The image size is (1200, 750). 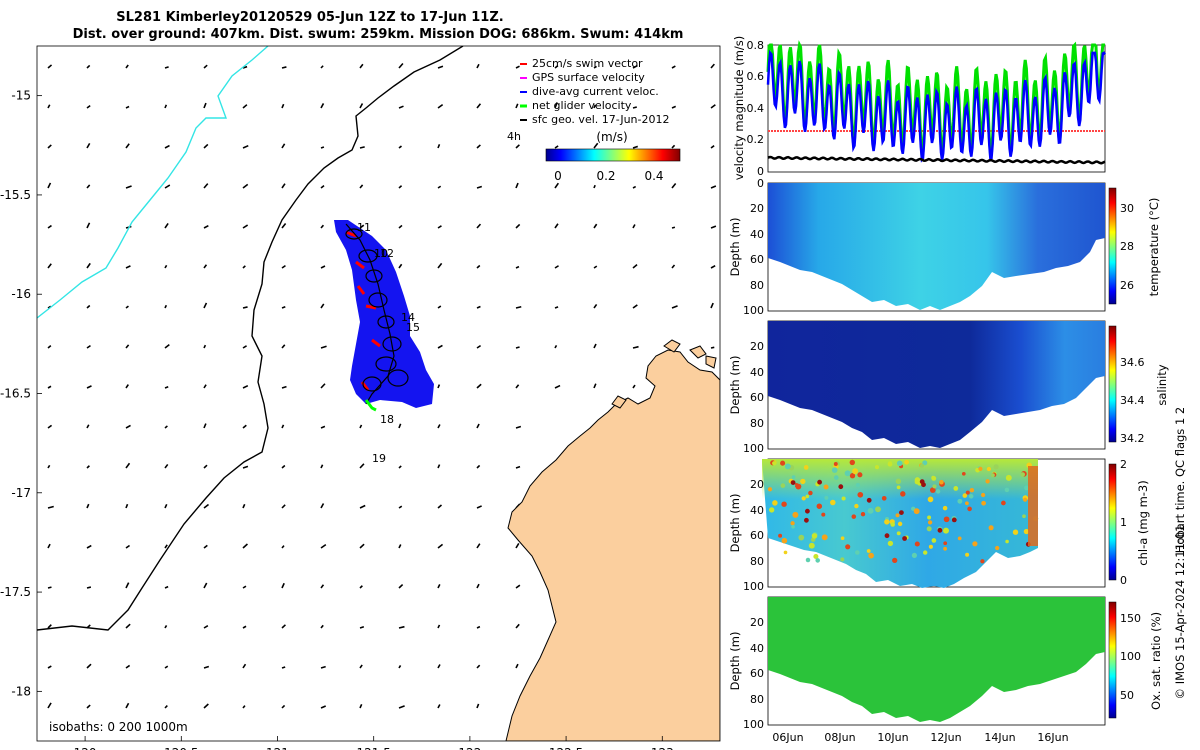 What do you see at coordinates (21, 96) in the screenshot?
I see `lat-tick-label: -15` at bounding box center [21, 96].